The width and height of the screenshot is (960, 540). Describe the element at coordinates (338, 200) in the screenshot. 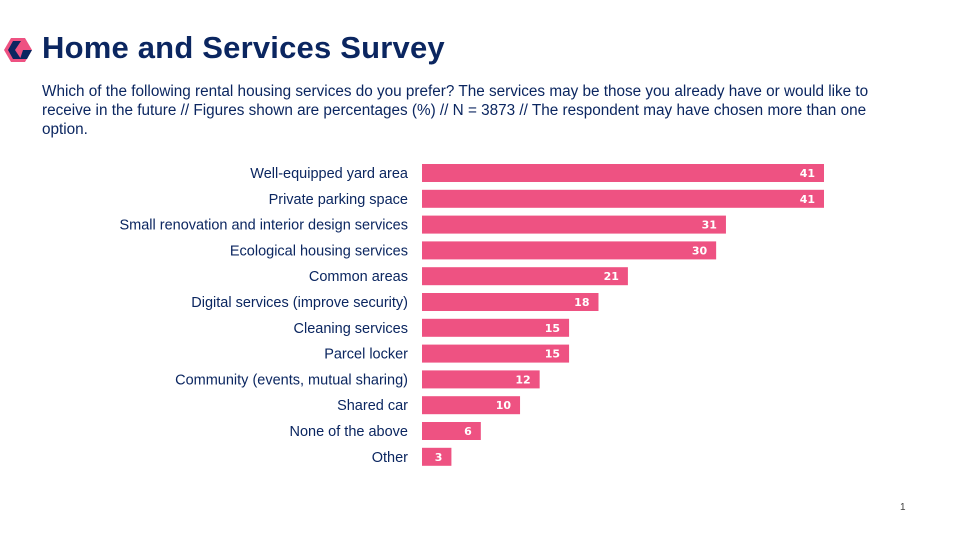

I see `category-label: Private parking space` at that location.